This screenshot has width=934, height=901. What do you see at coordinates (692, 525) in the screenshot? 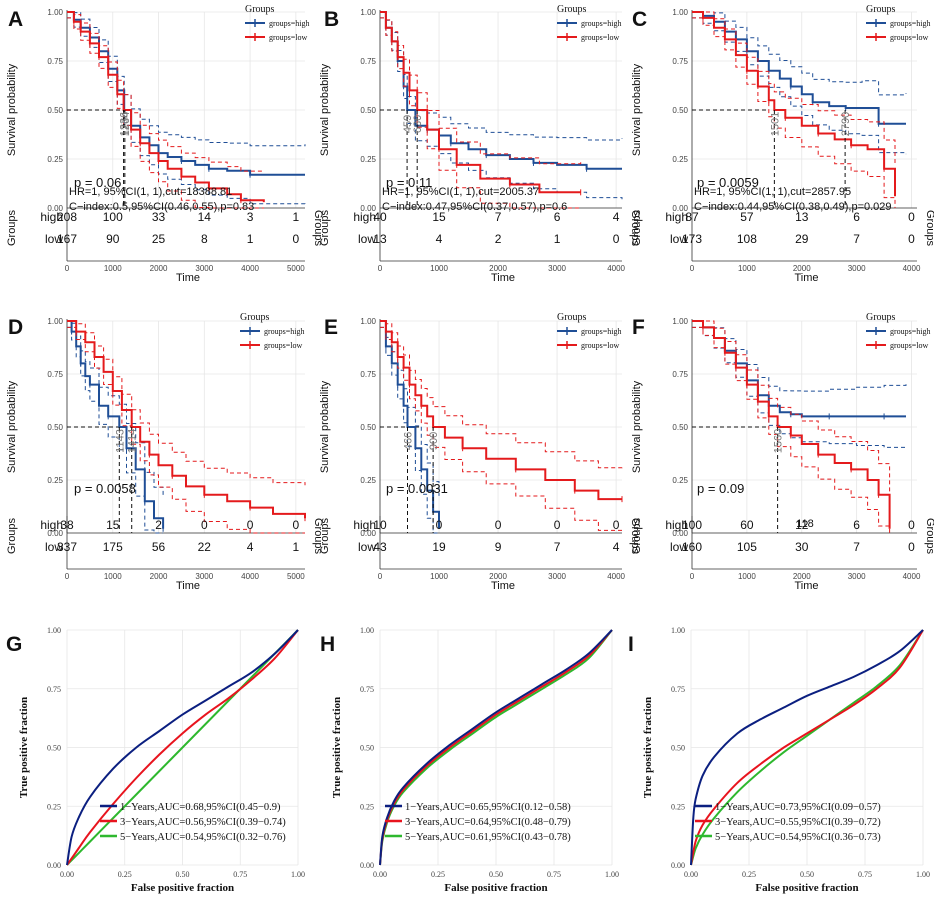
I see `risk-count: 100` at bounding box center [692, 525].